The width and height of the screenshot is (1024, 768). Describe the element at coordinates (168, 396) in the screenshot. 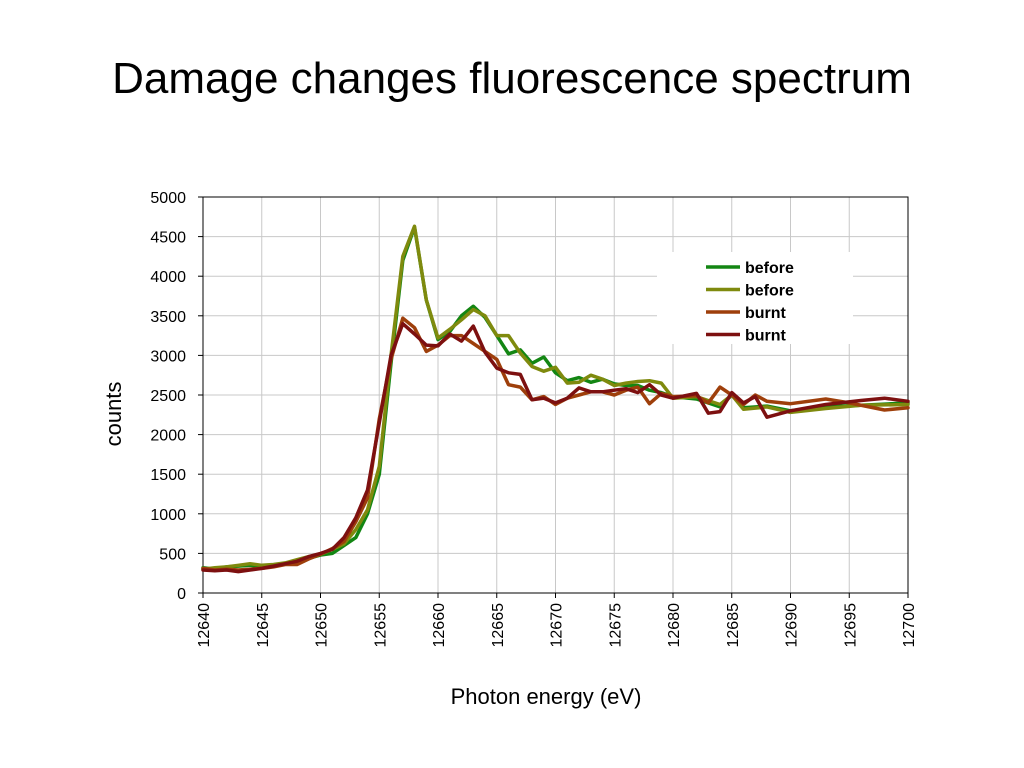

I see `y-tick-label: 2500` at that location.